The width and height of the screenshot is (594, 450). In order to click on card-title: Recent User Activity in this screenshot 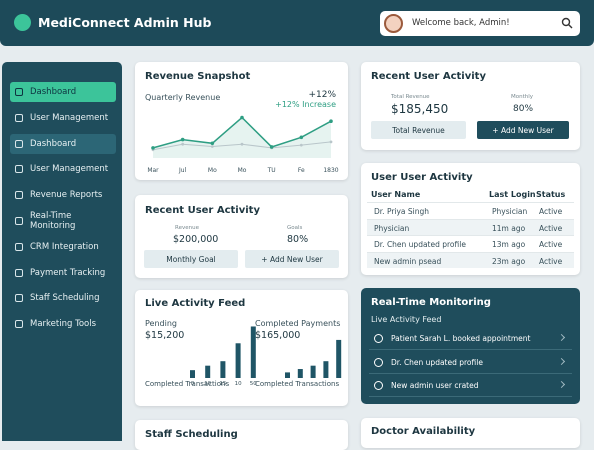, I will do `click(202, 210)`.